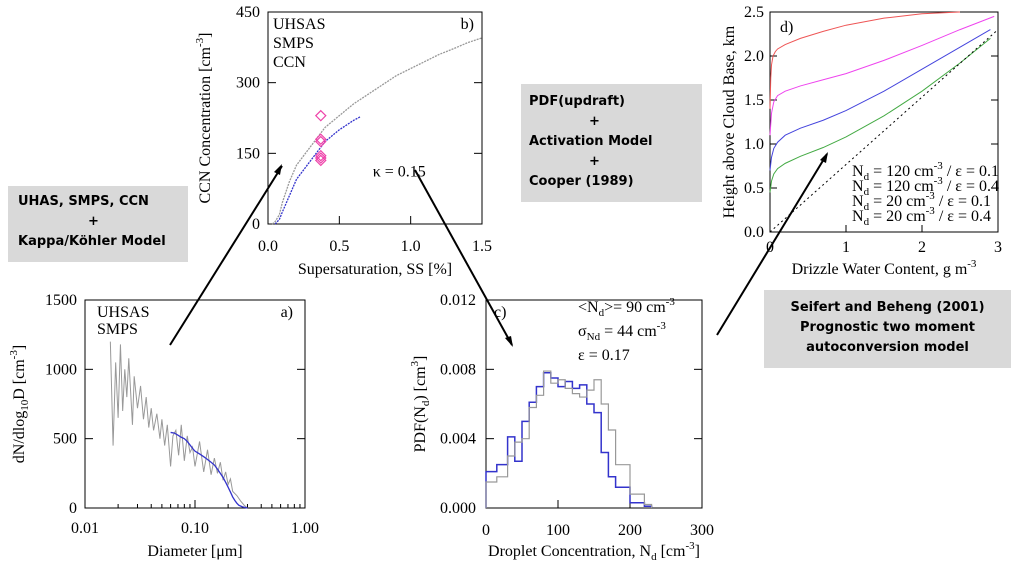 The width and height of the screenshot is (1024, 576). I want to click on chart-d-frame, so click(884, 122).